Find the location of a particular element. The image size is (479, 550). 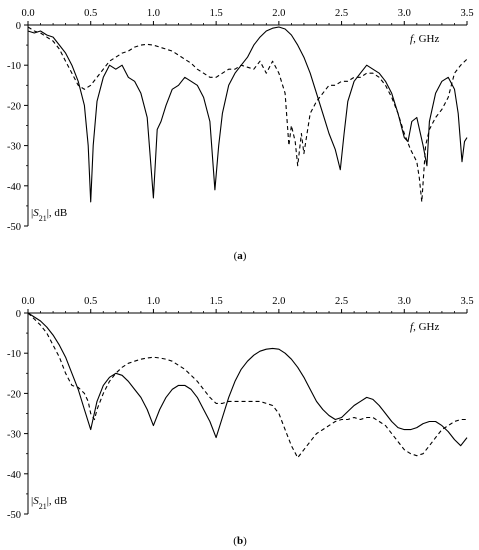

panel-caption: (a) is located at coordinates (240, 256).